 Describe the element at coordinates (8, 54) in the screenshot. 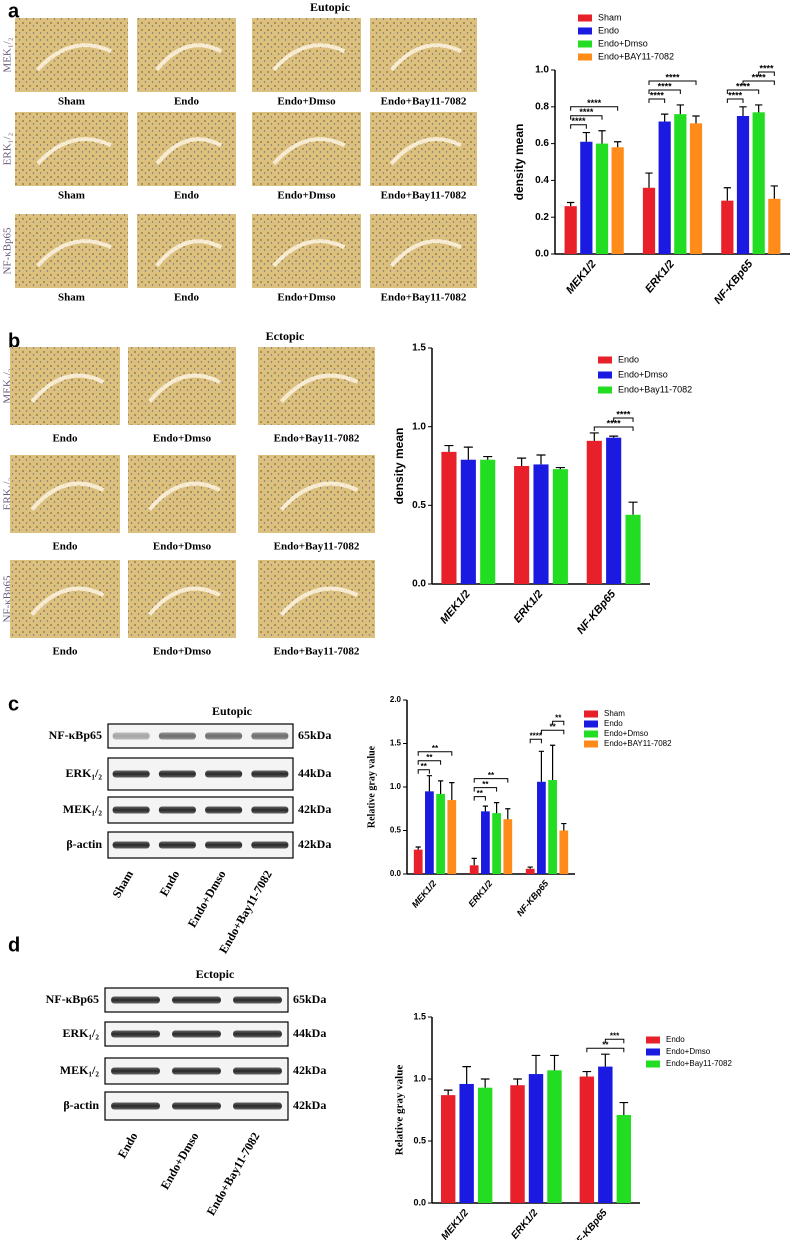

I see `row-label: MEK₁/₂` at that location.